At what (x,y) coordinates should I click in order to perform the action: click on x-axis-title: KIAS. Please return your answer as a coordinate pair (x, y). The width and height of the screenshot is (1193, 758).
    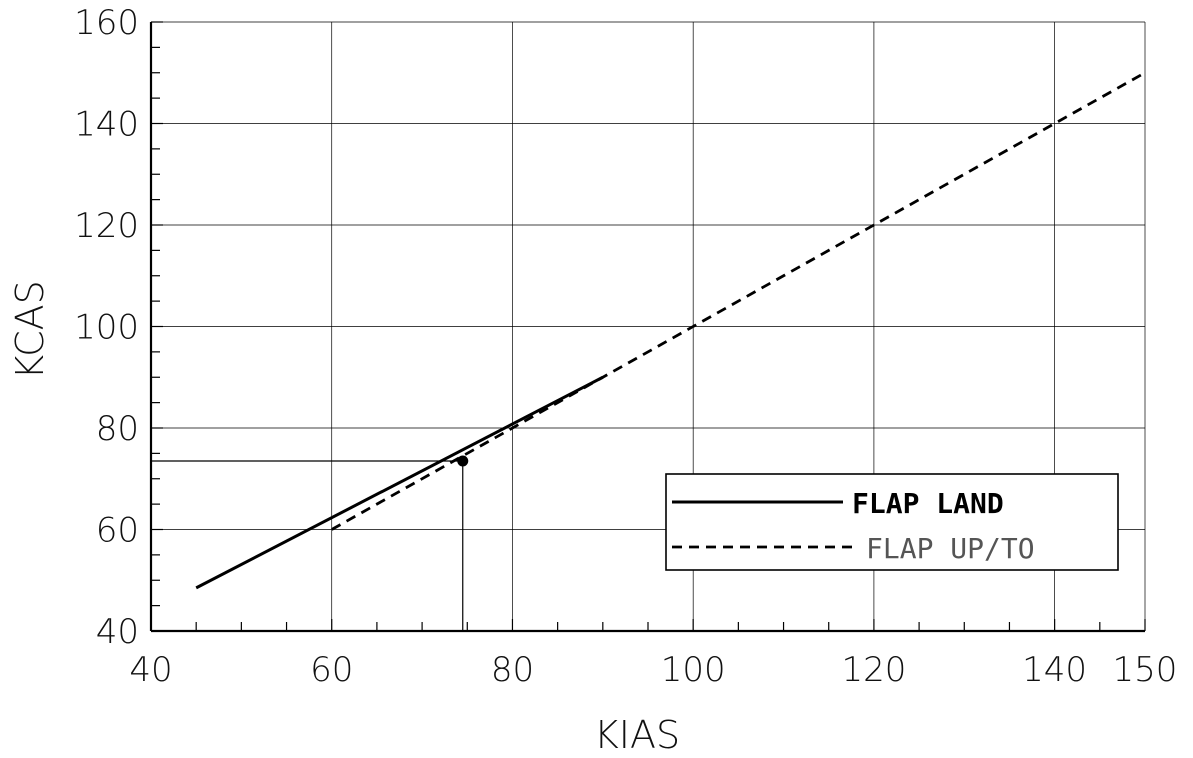
    Looking at the image, I should click on (637, 735).